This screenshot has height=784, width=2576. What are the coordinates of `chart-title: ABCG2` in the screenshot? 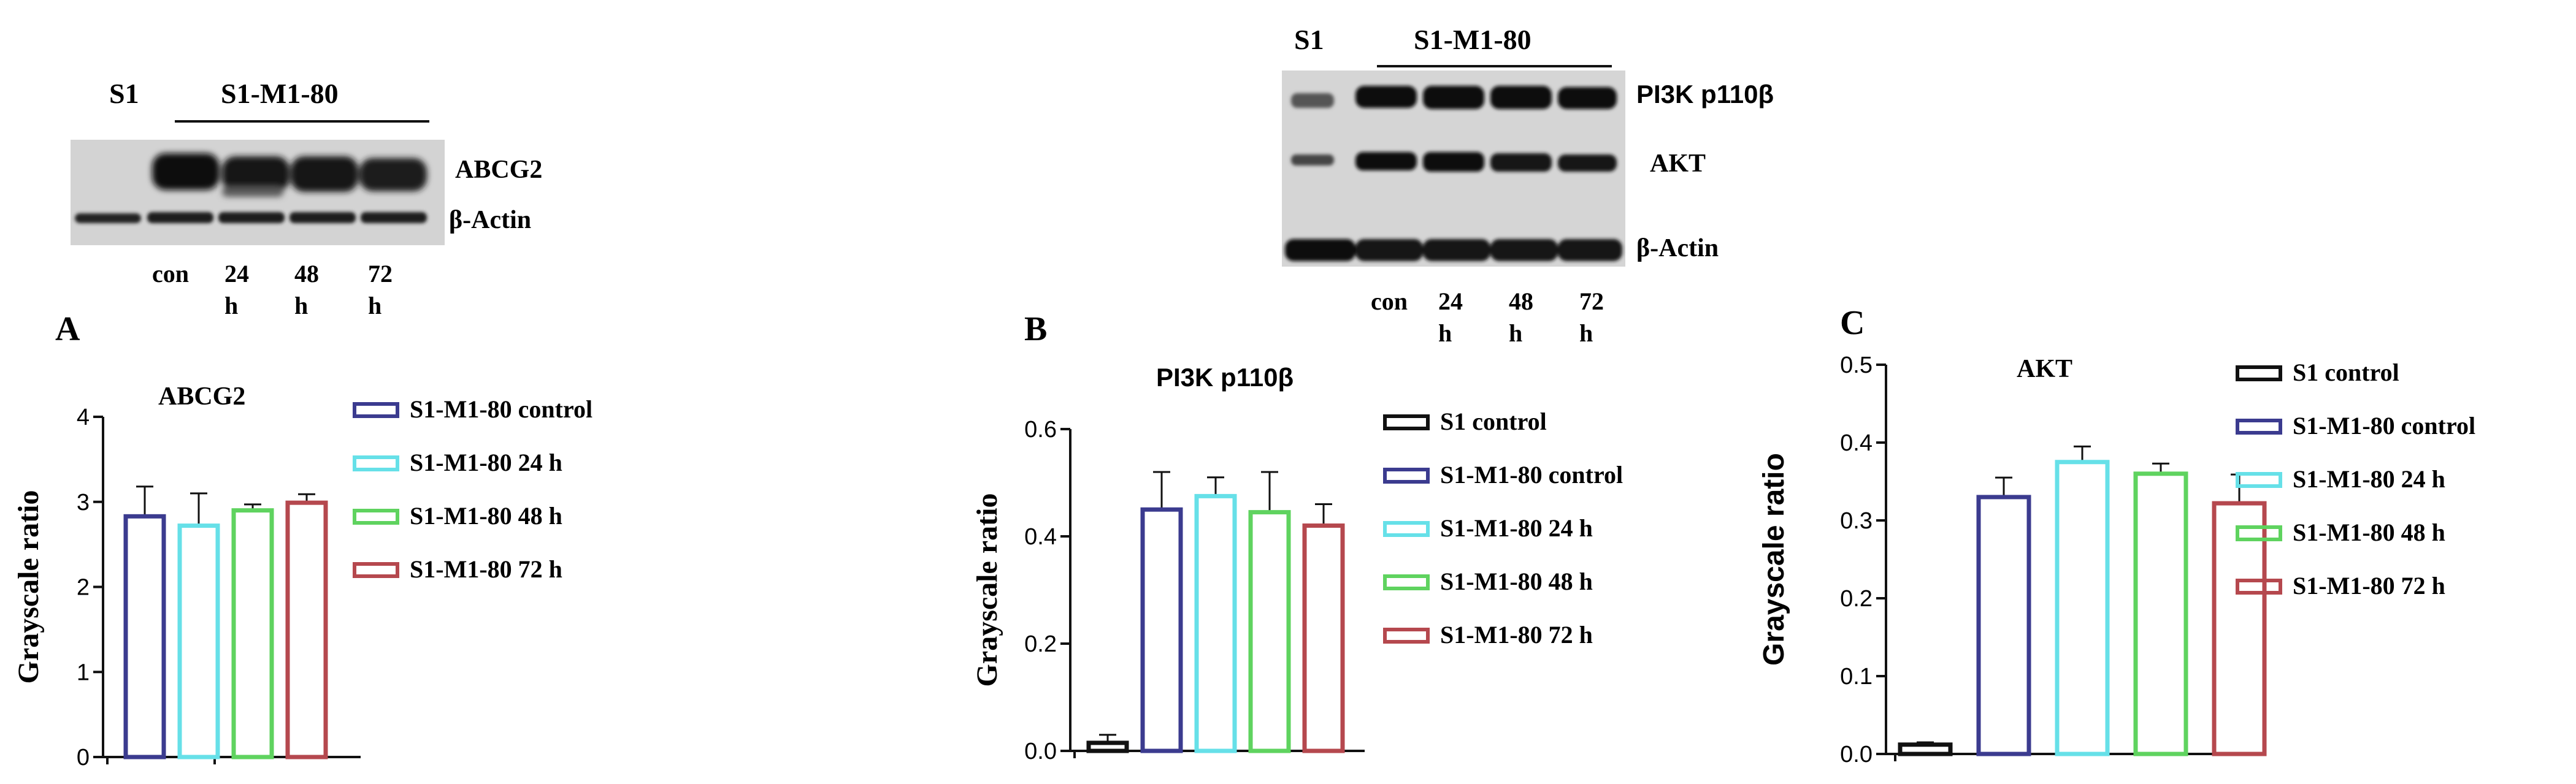 It's located at (201, 397).